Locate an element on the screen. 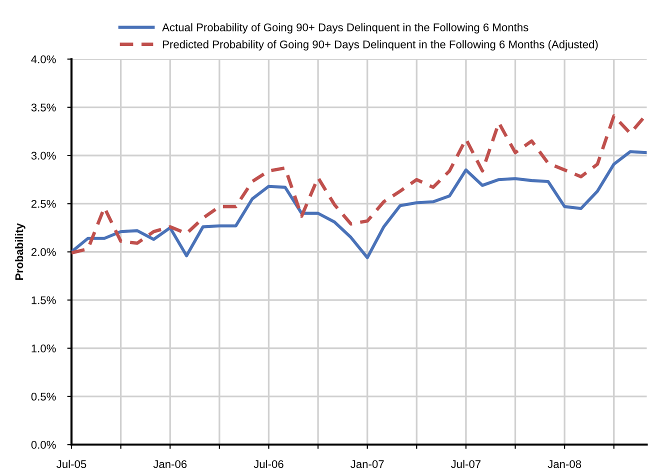 This screenshot has height=473, width=650. y-tick-label: 3.5% is located at coordinates (43, 108).